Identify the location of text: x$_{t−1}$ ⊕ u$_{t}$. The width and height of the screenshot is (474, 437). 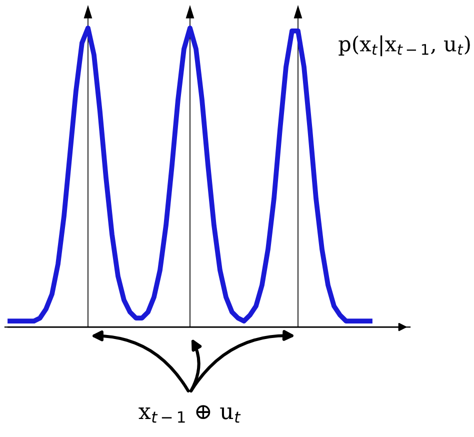
(189, 414).